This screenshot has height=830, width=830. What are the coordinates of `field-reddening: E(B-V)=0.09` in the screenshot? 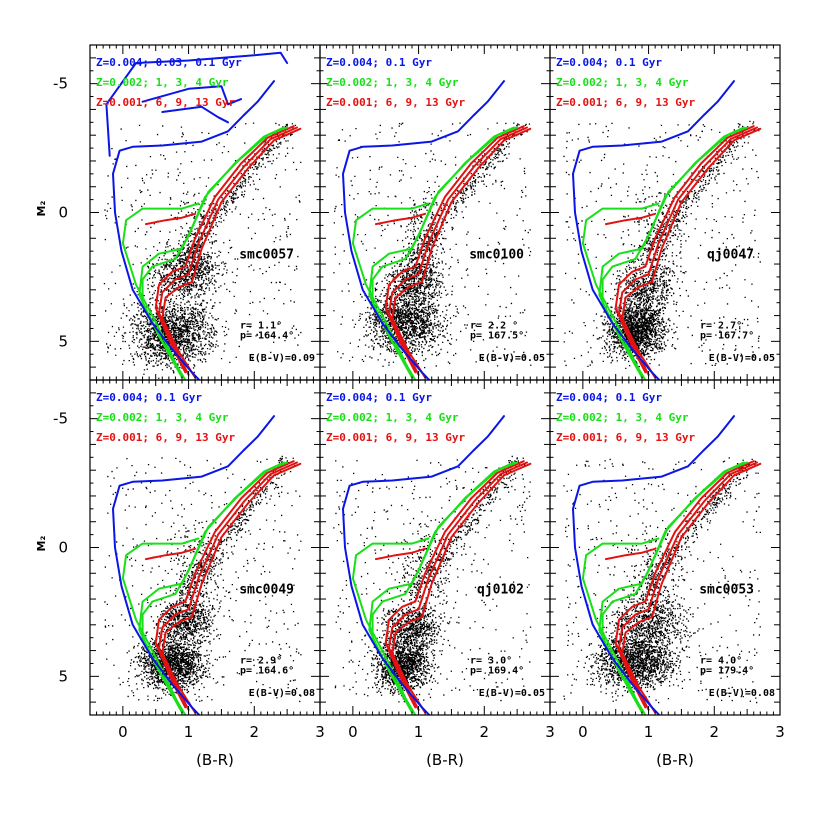 It's located at (282, 358).